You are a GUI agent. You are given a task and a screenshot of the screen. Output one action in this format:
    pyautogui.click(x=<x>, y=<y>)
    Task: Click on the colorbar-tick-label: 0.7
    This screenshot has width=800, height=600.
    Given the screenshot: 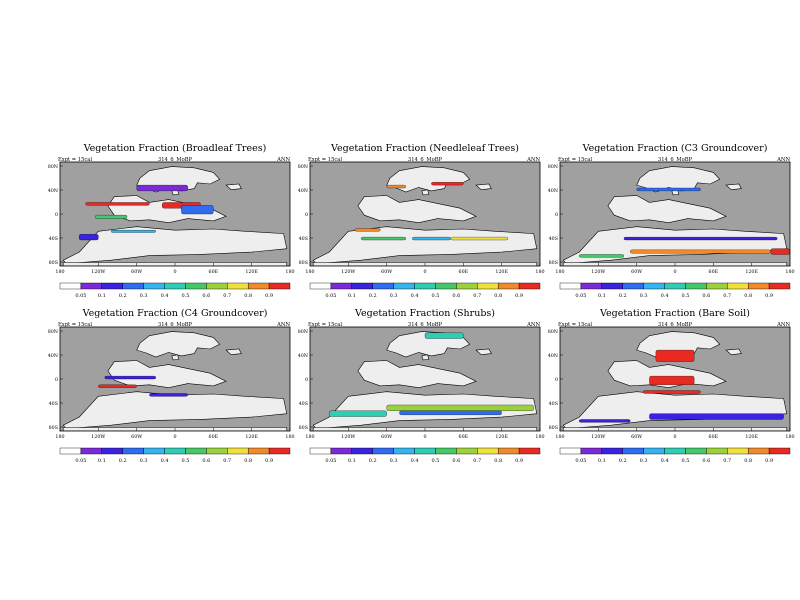 What is the action you would take?
    pyautogui.click(x=227, y=296)
    